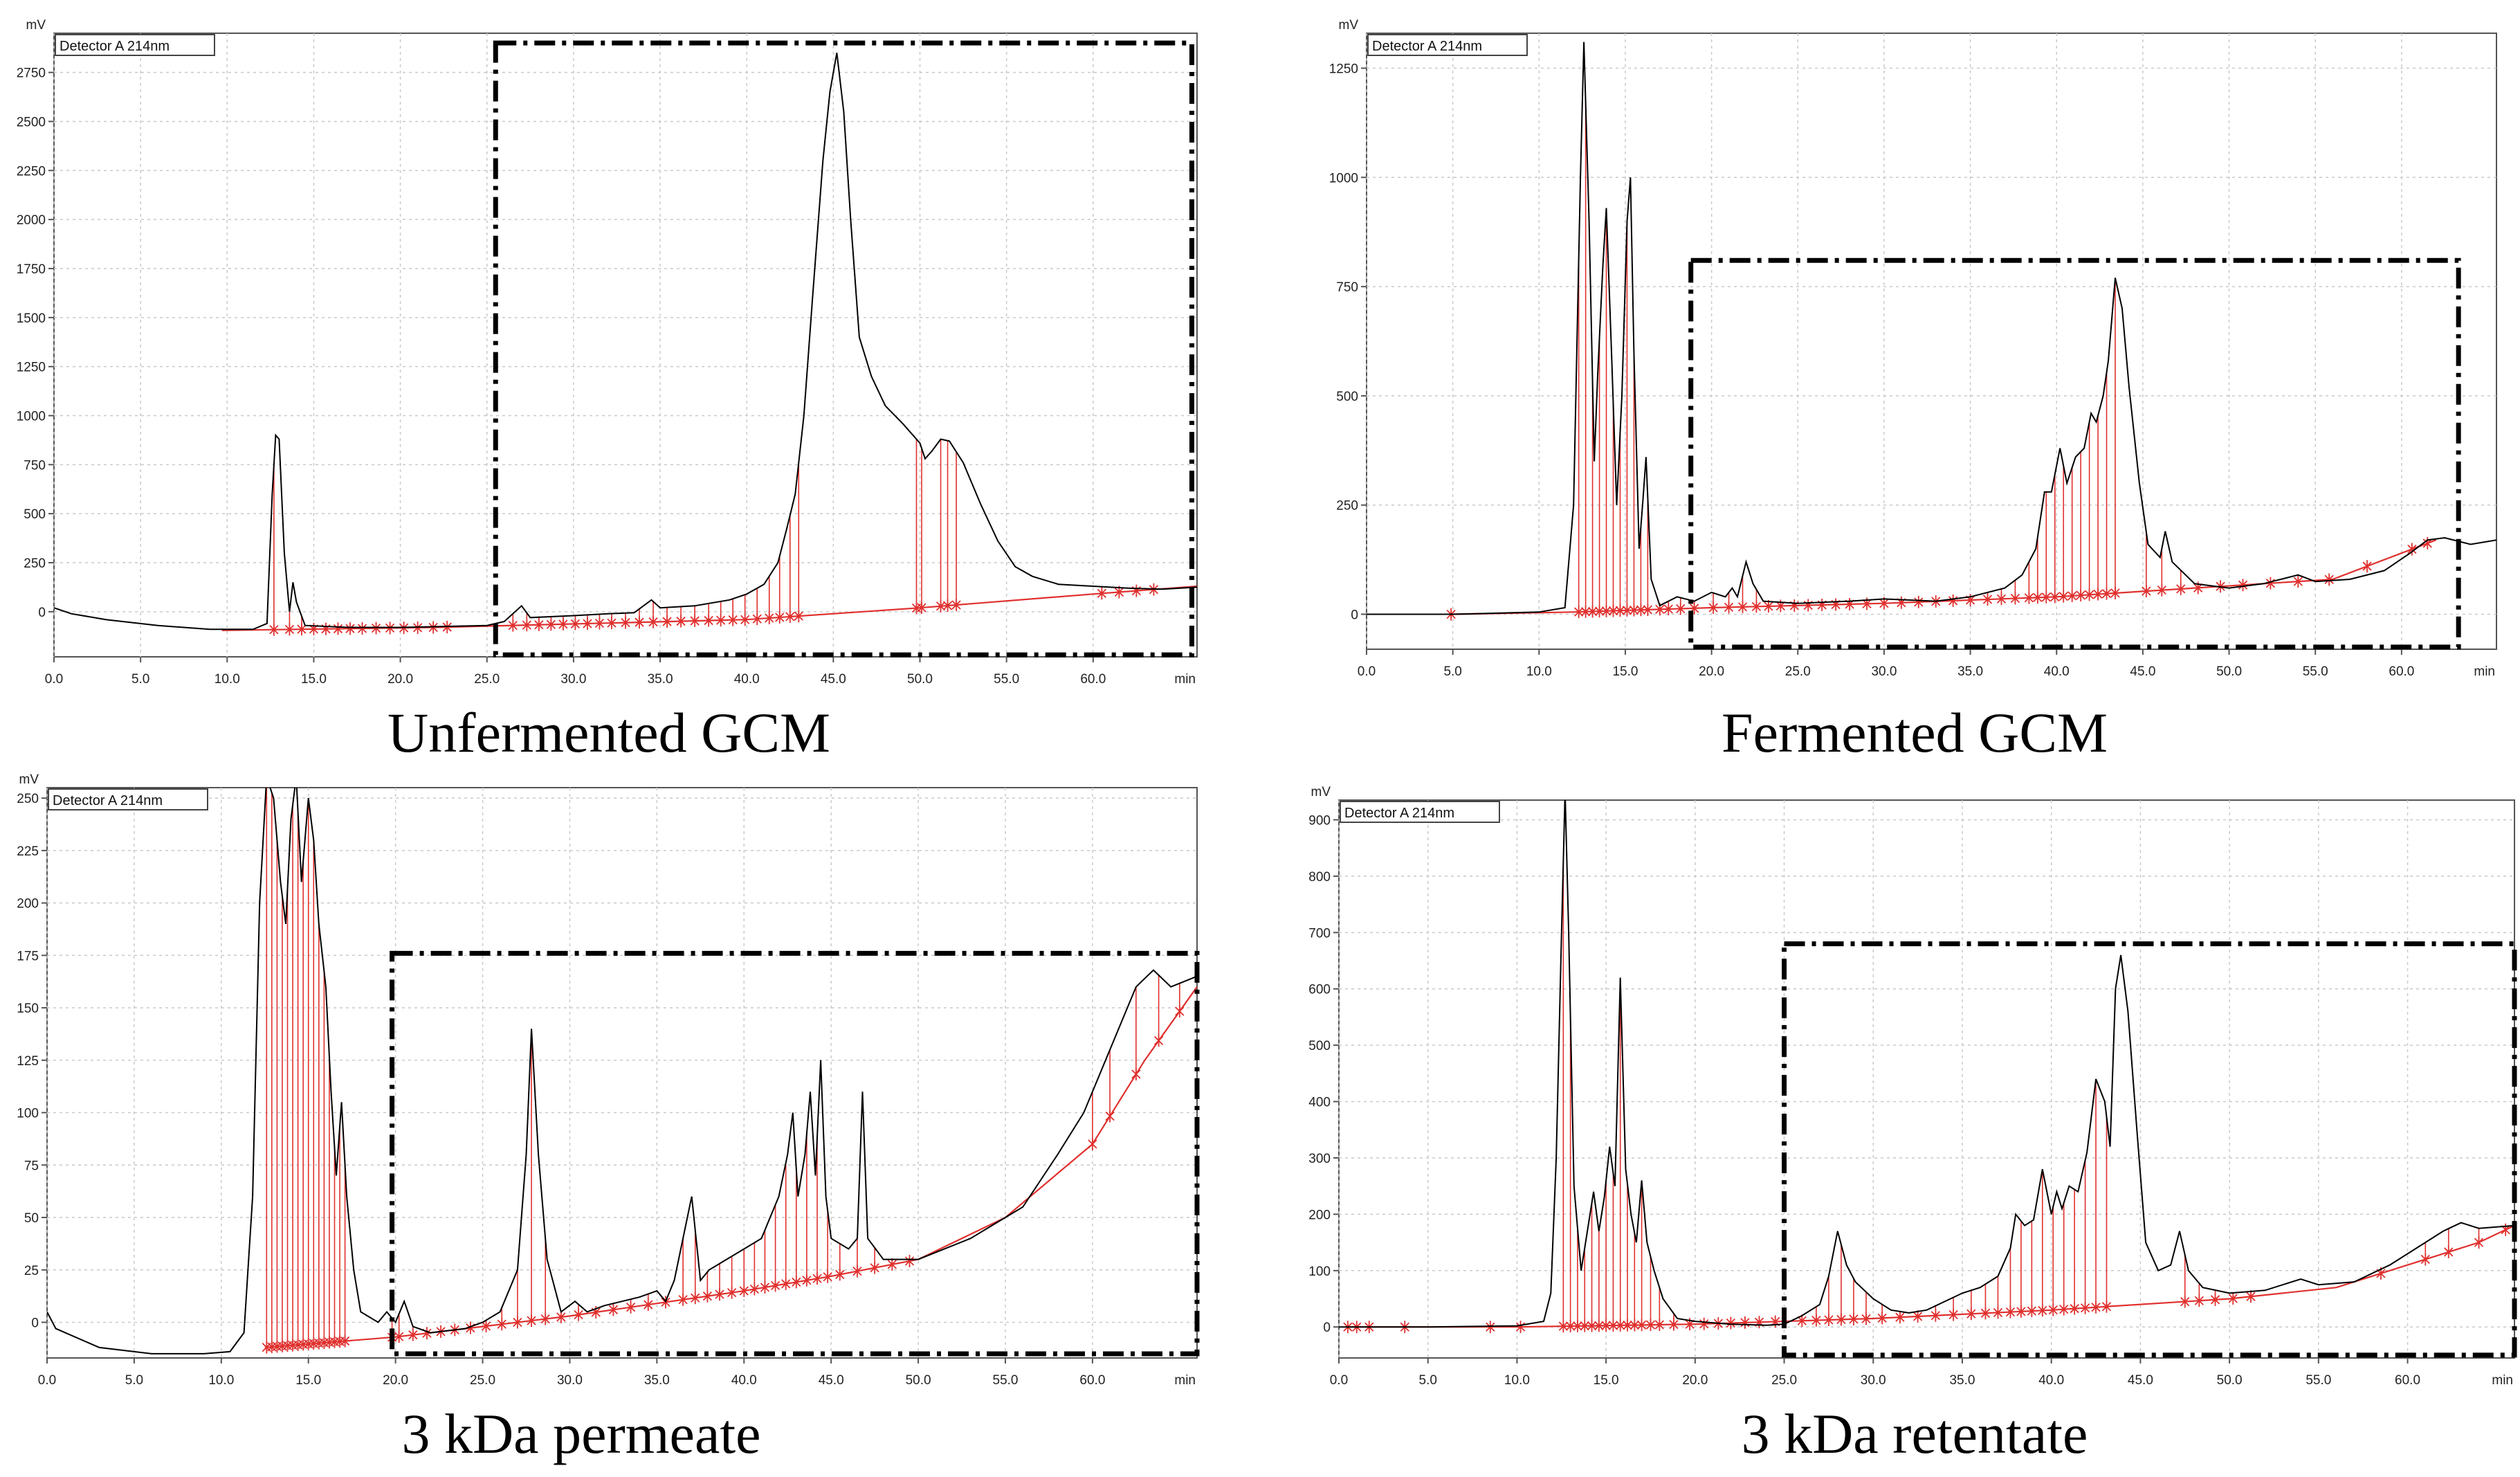  Describe the element at coordinates (31, 318) in the screenshot. I see `y-tick-label: 1500` at that location.